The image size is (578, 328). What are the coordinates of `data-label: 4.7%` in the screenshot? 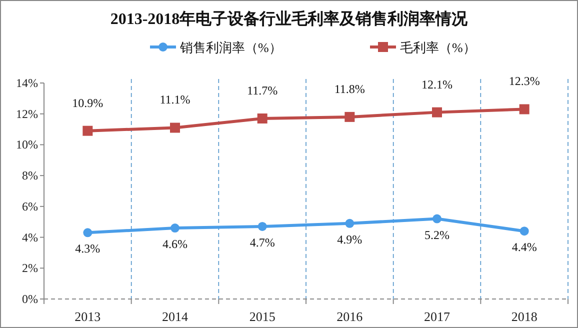 It's located at (262, 242).